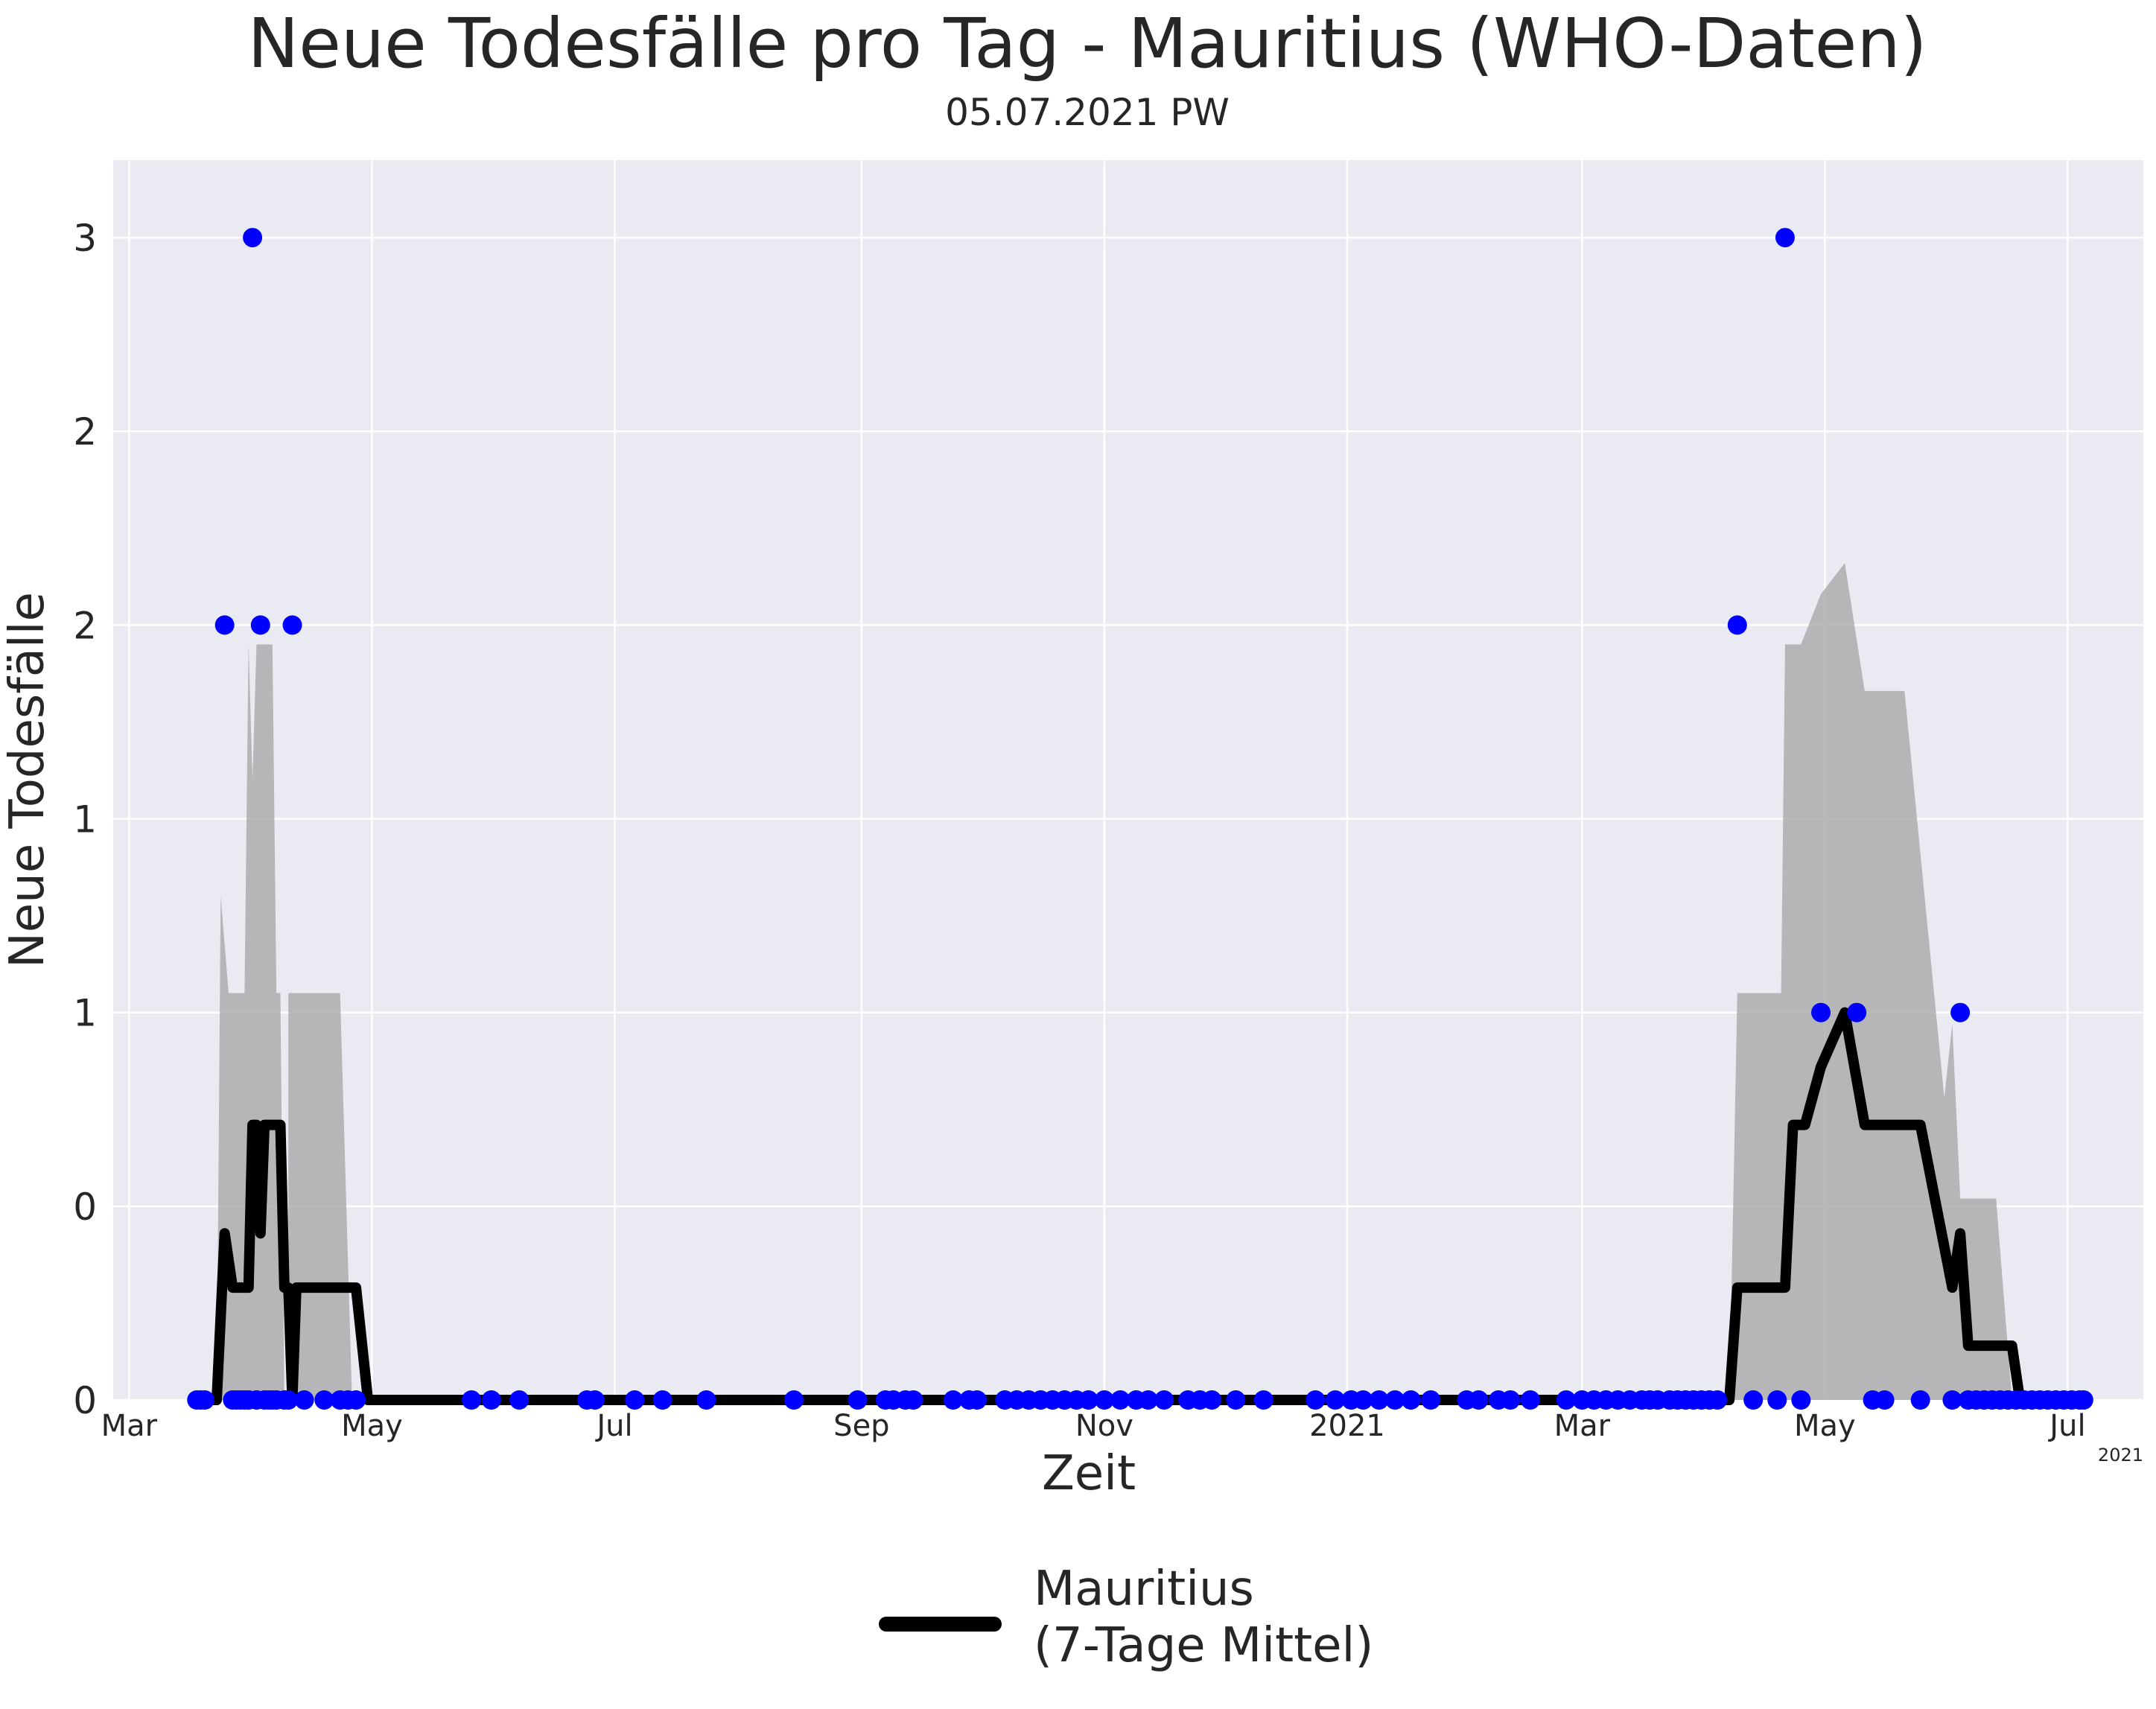  Describe the element at coordinates (861, 1426) in the screenshot. I see `x-tick-label: Sep` at that location.